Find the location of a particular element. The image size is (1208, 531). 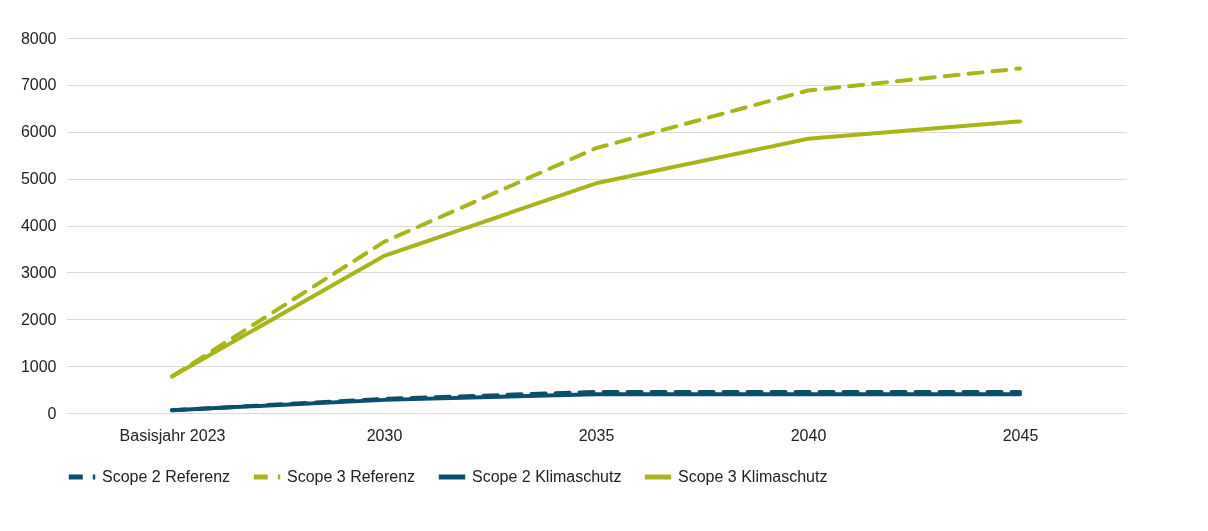

y-tick-label: 4000 is located at coordinates (38, 225).